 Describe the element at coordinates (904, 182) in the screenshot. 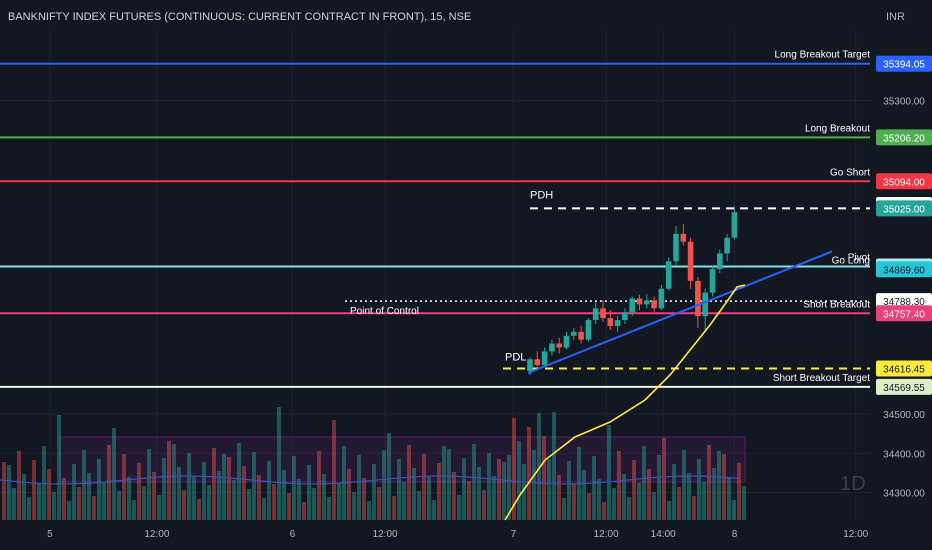

I see `price-label: 35094.00` at that location.